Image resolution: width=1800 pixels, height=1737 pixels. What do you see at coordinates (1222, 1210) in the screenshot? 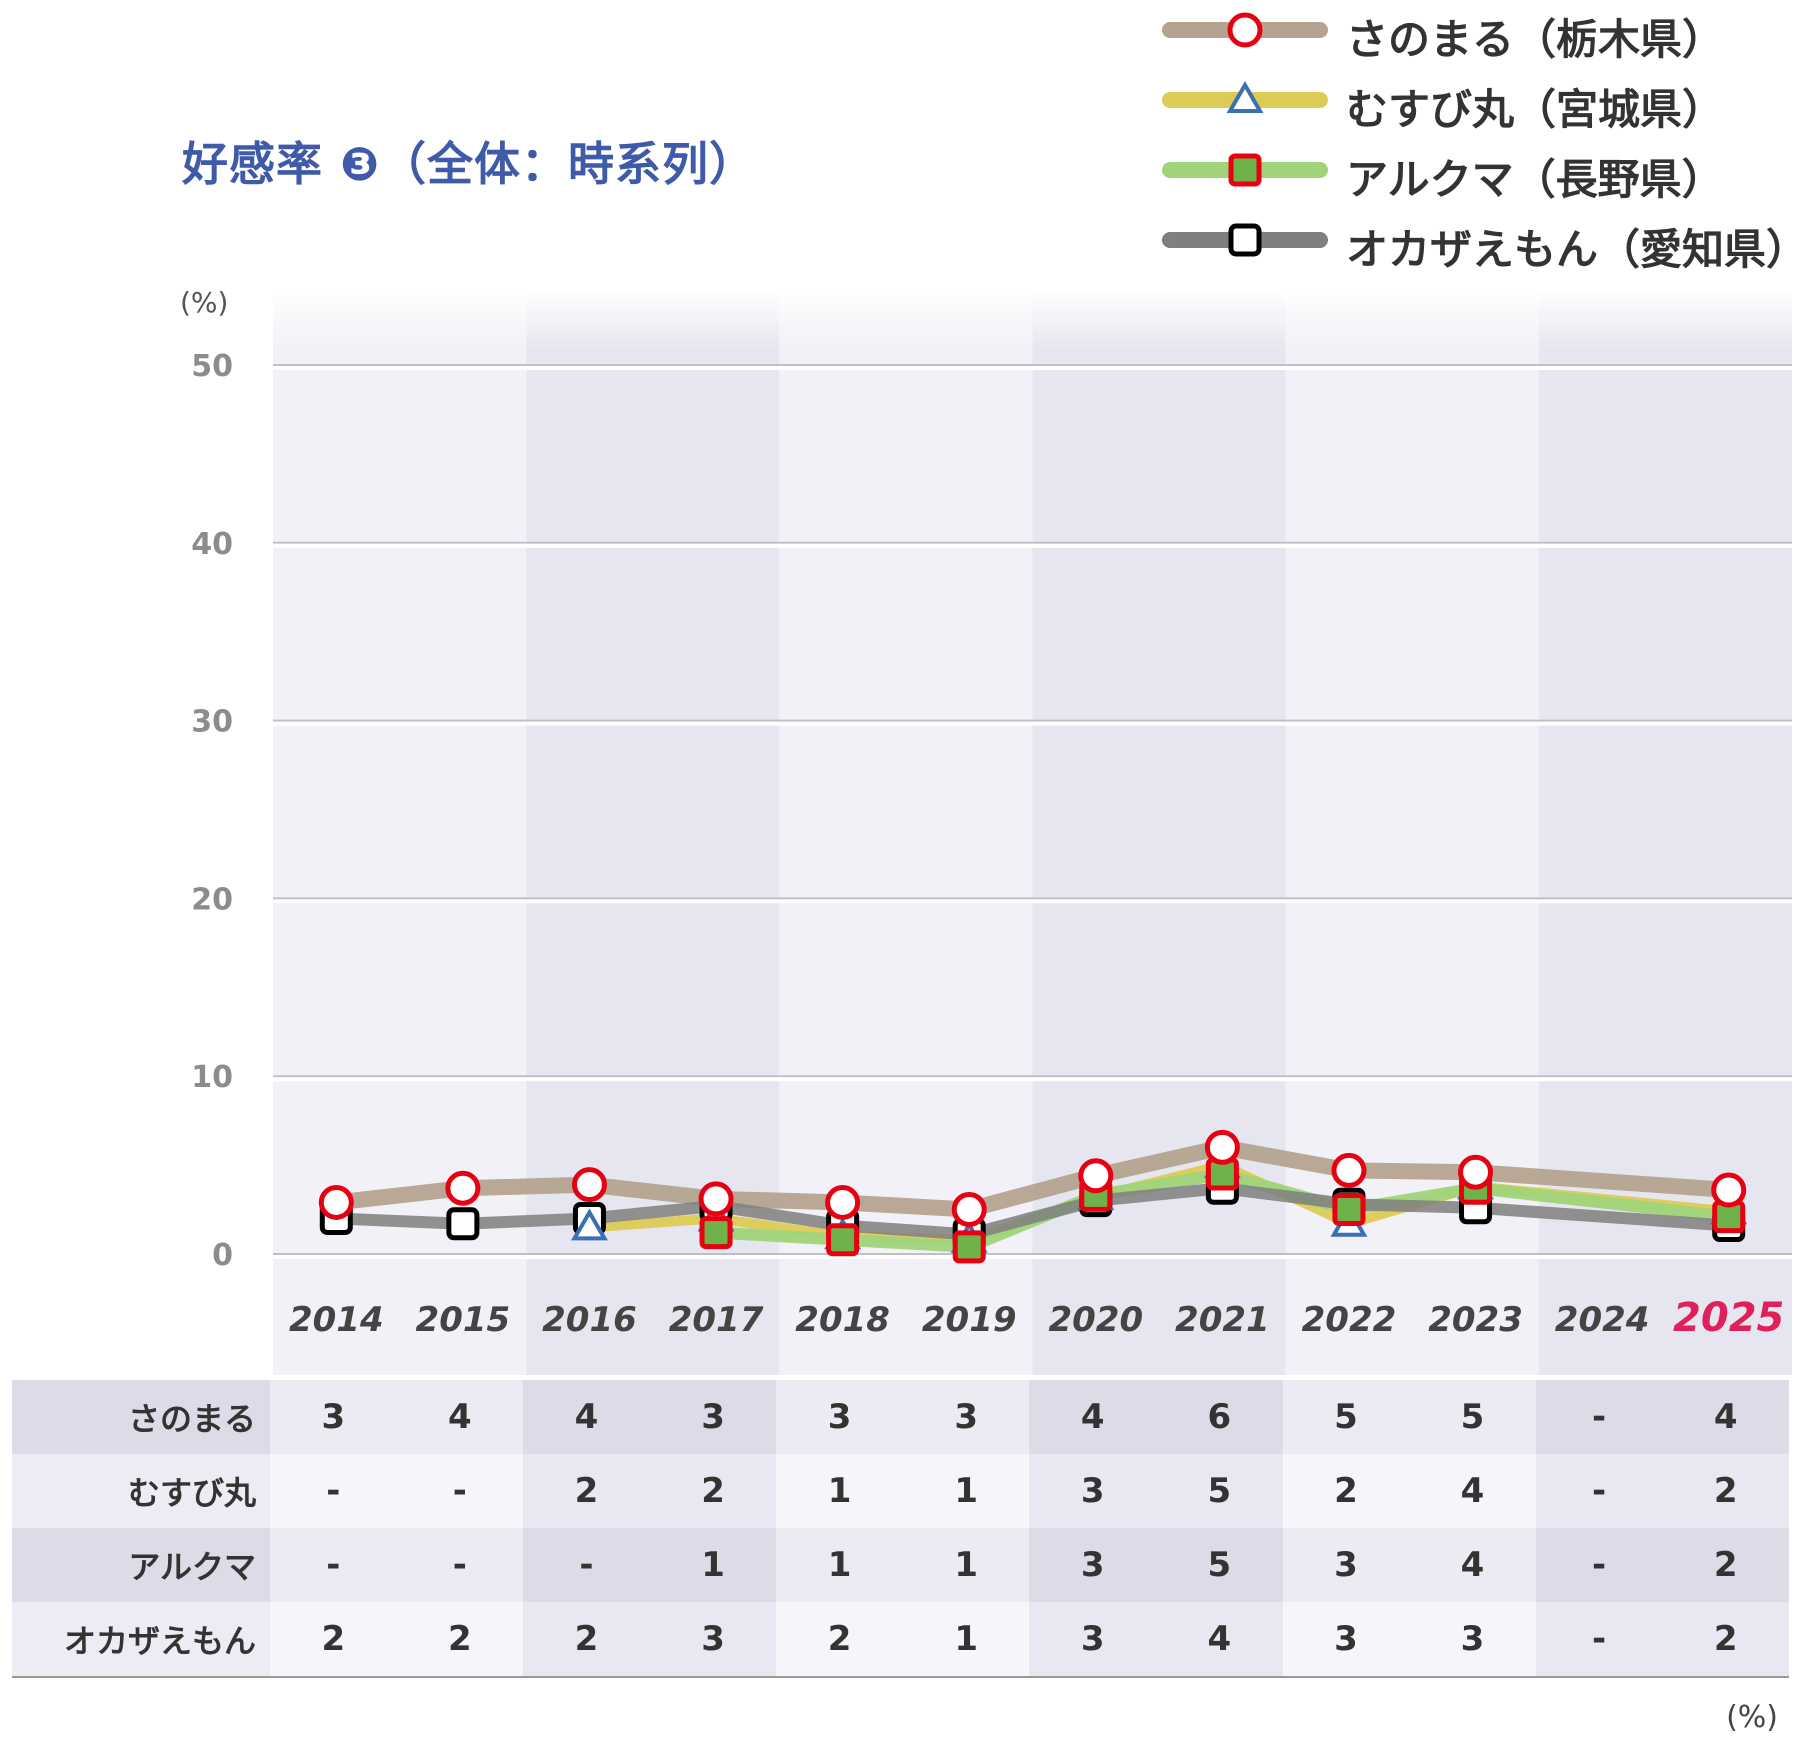
I see `series-line-arukuma` at bounding box center [1222, 1210].